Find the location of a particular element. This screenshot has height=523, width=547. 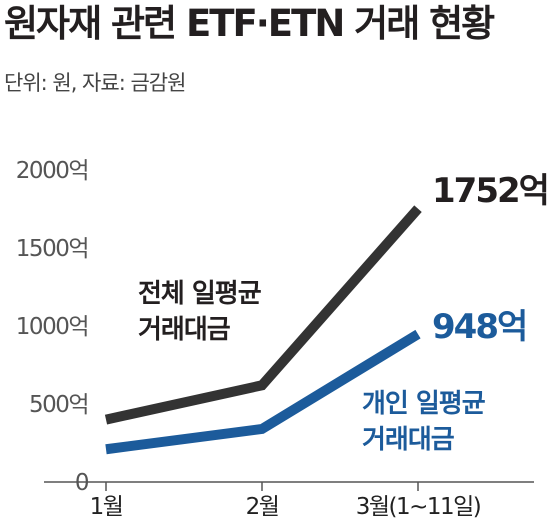

end-label-total: 1752억 is located at coordinates (489, 191).